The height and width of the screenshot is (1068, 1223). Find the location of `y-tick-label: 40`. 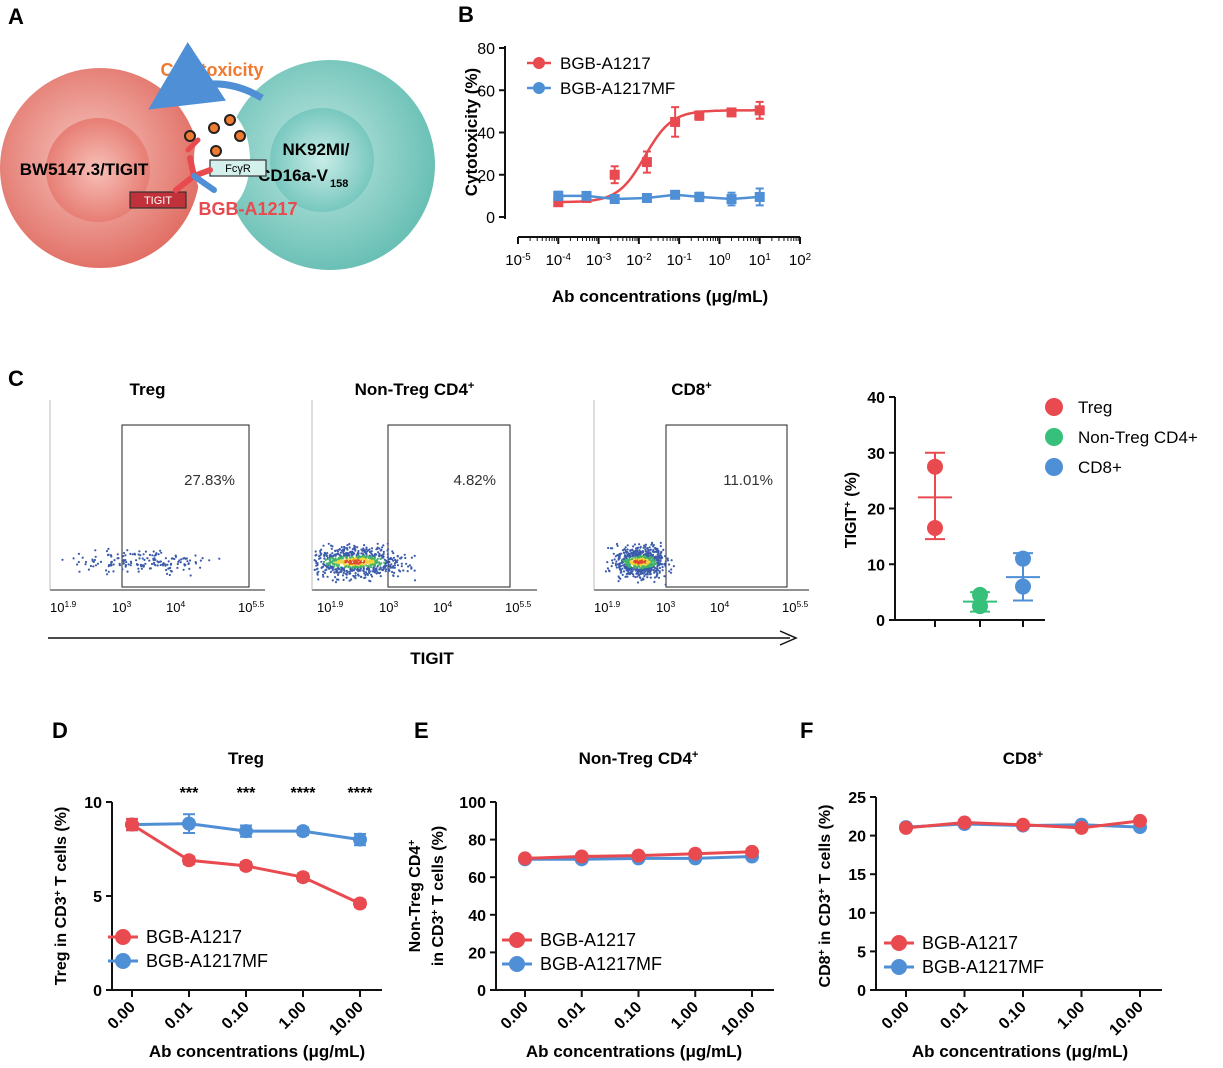

y-tick-label: 40 is located at coordinates (876, 398).